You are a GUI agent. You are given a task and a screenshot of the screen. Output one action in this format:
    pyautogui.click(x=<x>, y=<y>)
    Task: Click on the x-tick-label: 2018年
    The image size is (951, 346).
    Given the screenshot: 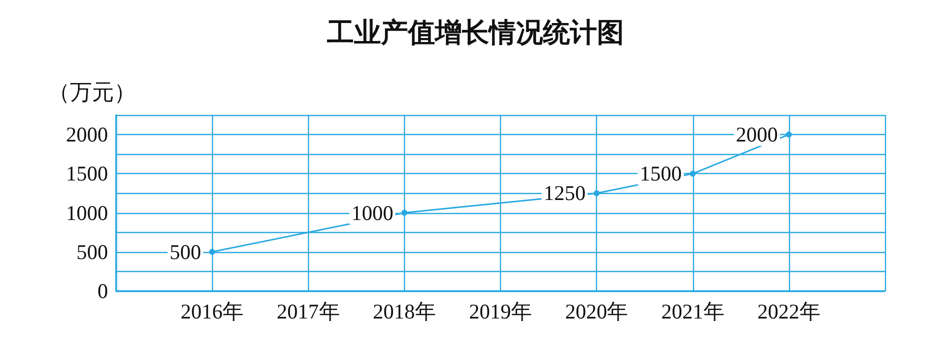 What is the action you would take?
    pyautogui.click(x=404, y=312)
    